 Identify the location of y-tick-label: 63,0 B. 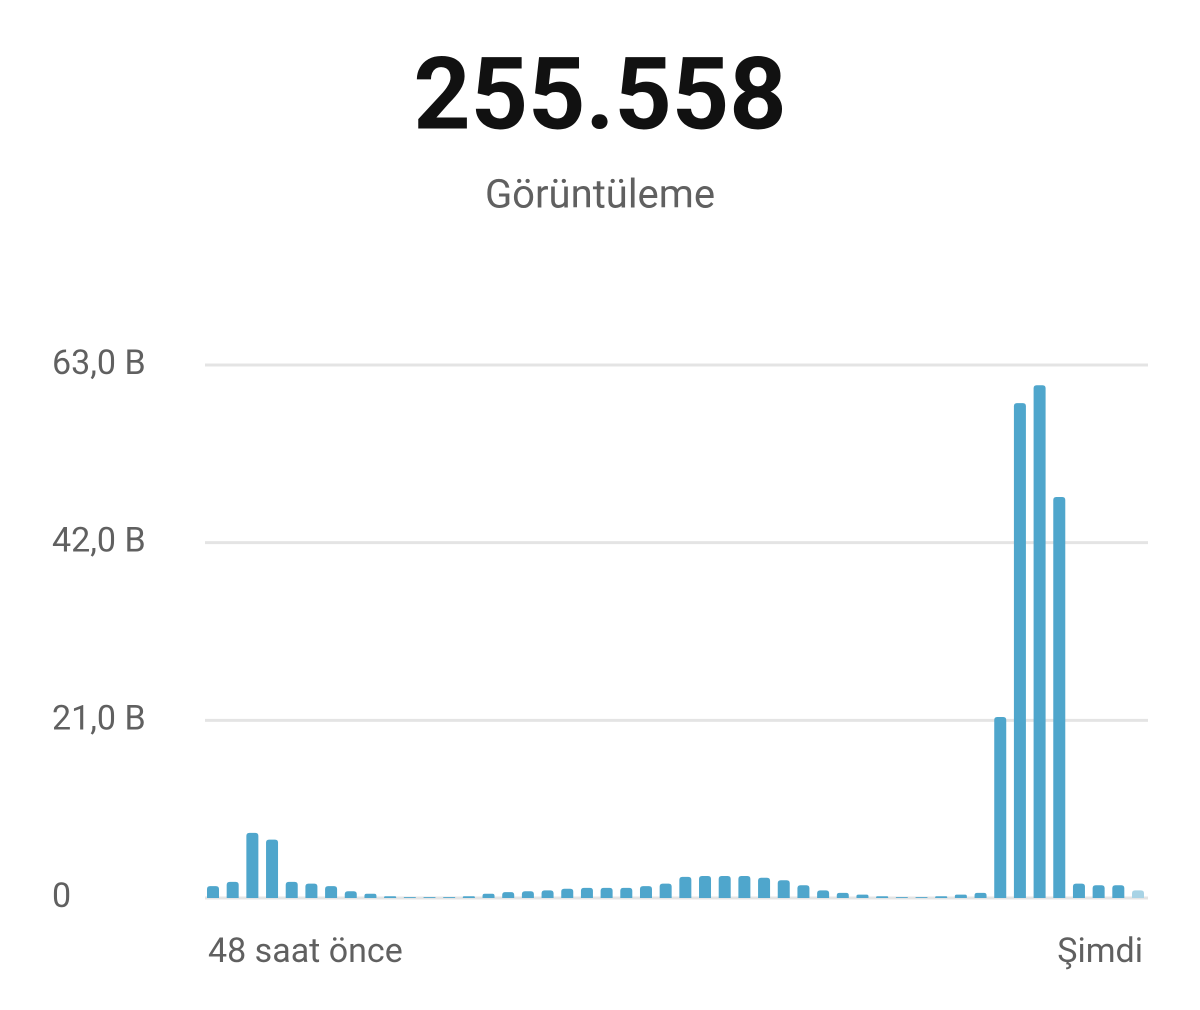
(99, 363).